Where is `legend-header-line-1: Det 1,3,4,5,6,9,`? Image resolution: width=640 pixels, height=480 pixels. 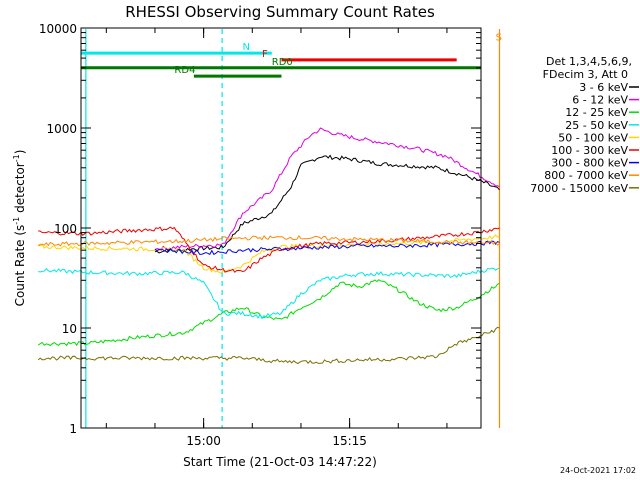 legend-header-line-1: Det 1,3,4,5,6,9, is located at coordinates (589, 61).